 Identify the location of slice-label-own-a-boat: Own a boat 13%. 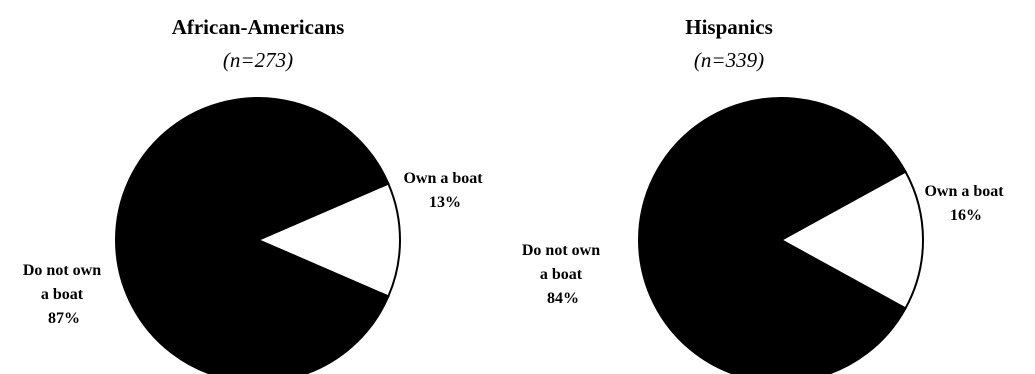
(444, 190).